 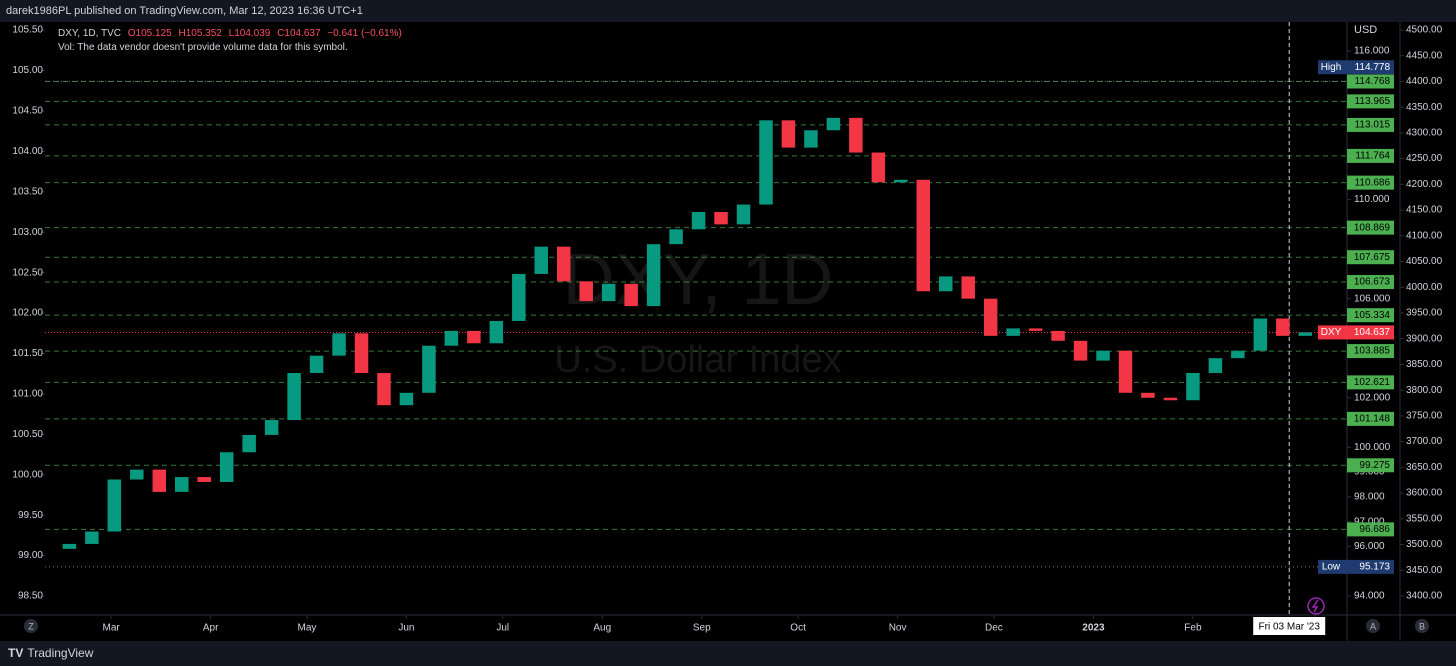 I want to click on y3-tick-label: 4500.00, so click(x=1424, y=30).